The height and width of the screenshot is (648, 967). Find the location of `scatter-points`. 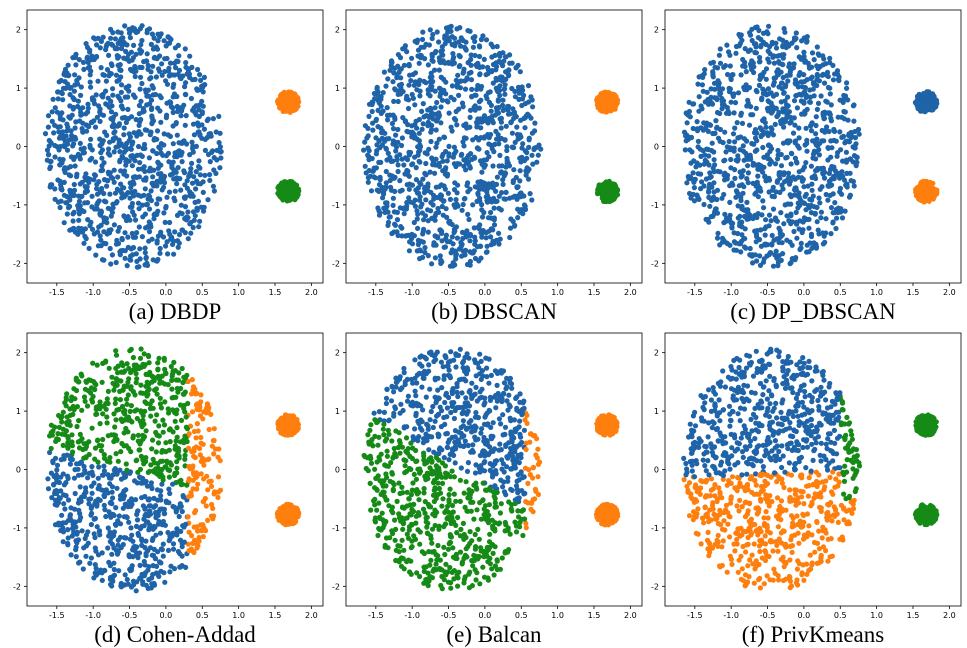

scatter-points is located at coordinates (173, 470).